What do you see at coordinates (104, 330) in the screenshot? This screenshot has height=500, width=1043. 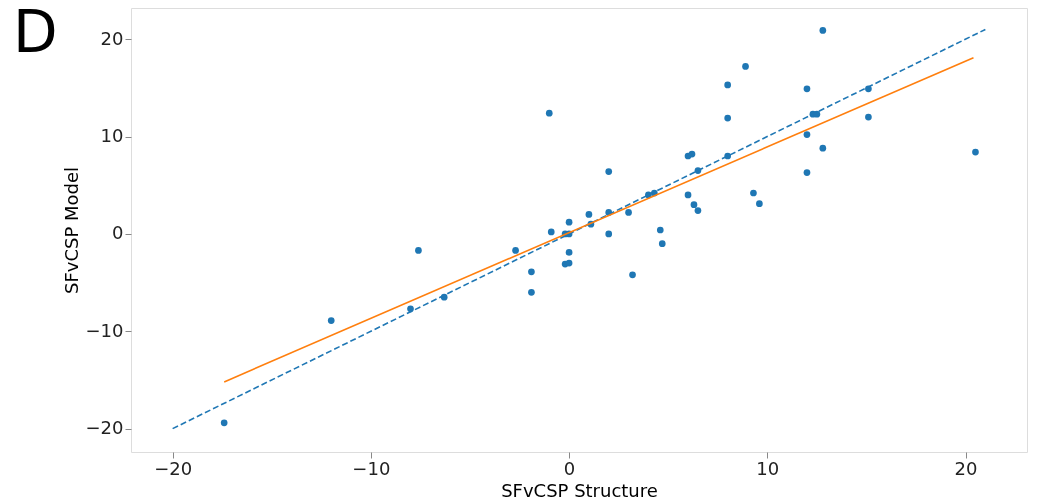 I see `y-tick-label: −10` at bounding box center [104, 330].